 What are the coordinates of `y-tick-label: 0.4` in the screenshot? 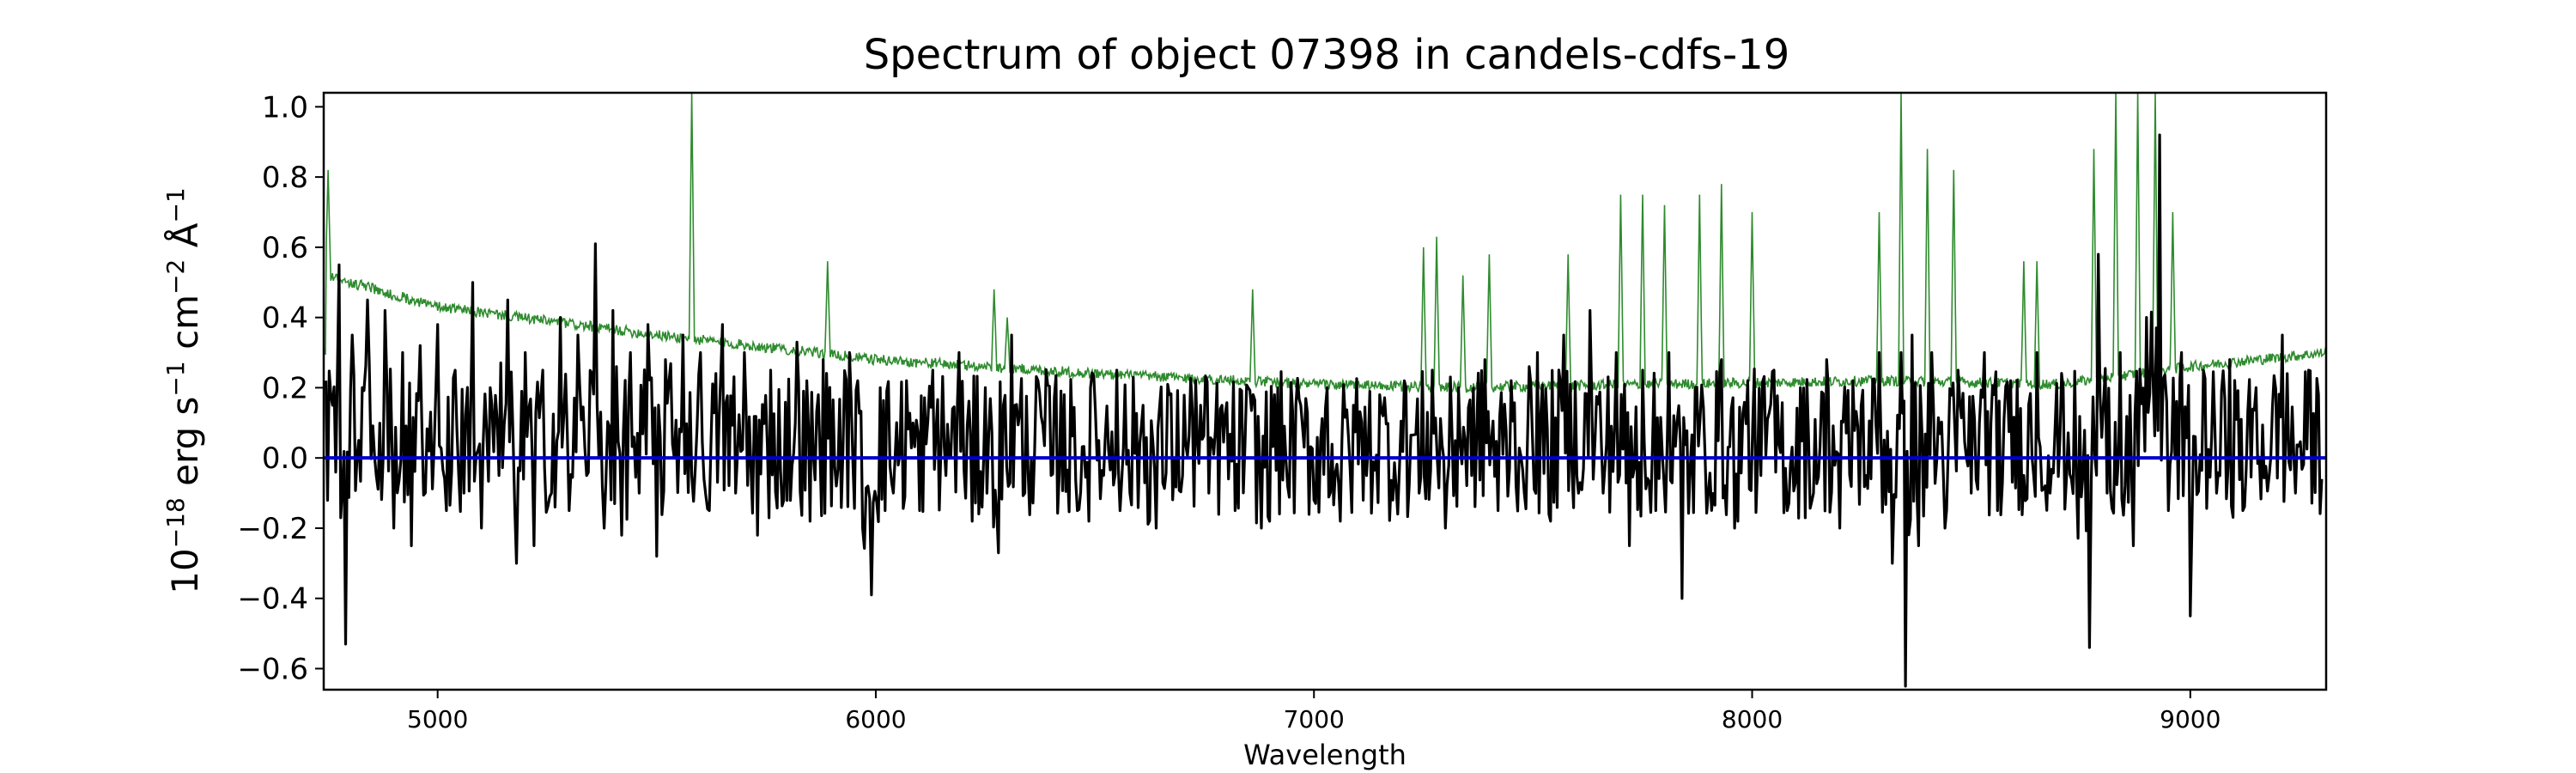 It's located at (285, 318).